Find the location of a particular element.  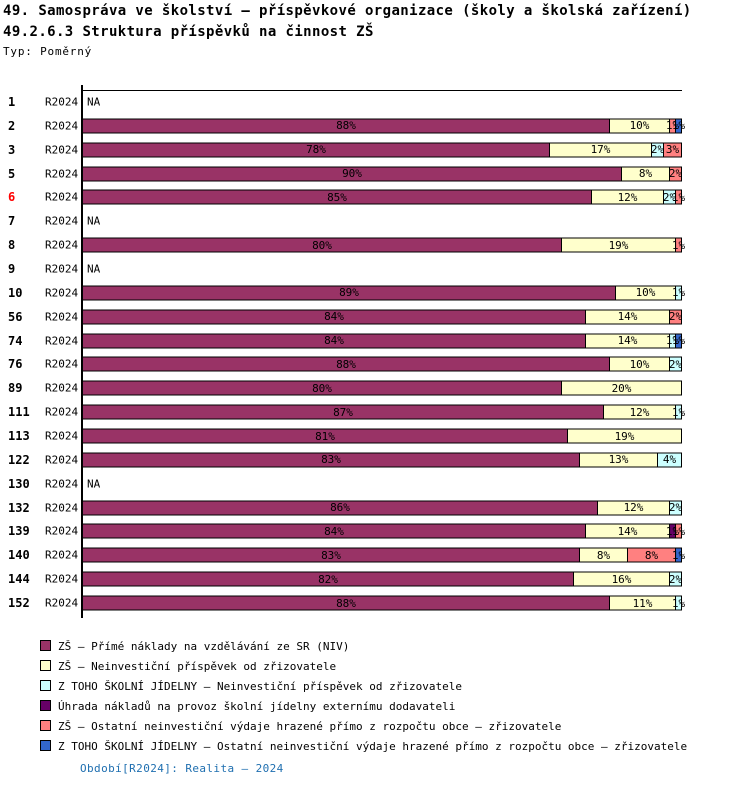

segment-value-label: 80% is located at coordinates (322, 388).